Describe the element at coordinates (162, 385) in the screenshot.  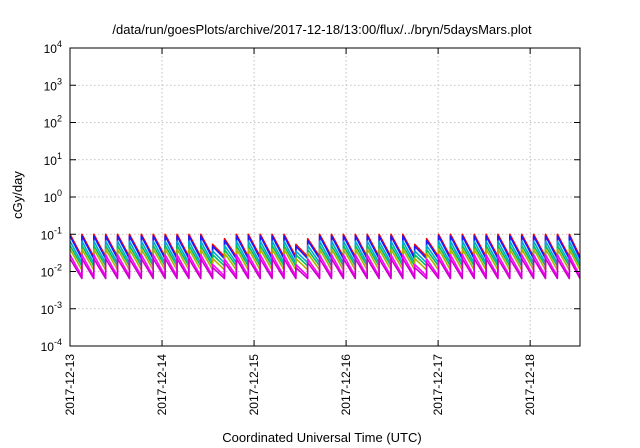
I see `x-tick-label: 2017-12-14` at that location.